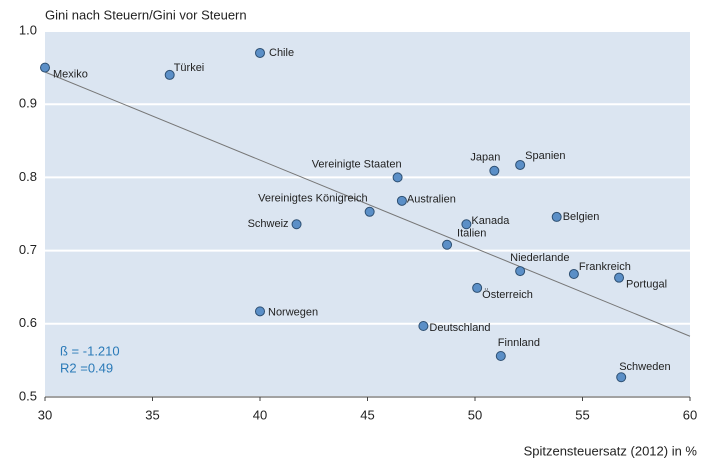 This screenshot has width=702, height=461. Describe the element at coordinates (189, 68) in the screenshot. I see `point-label: Türkei` at that location.